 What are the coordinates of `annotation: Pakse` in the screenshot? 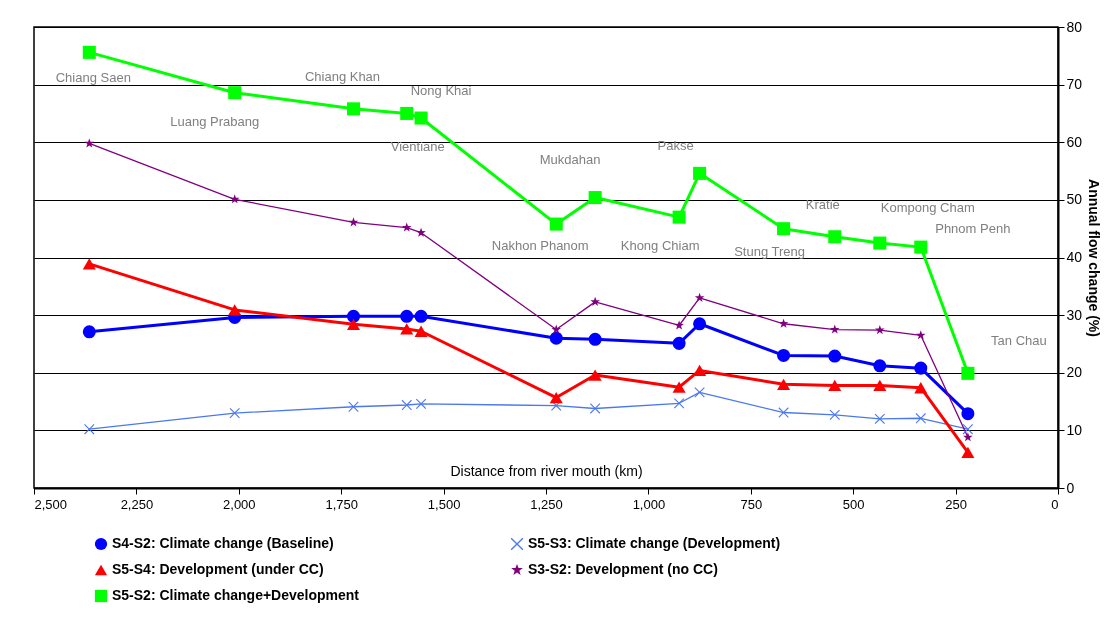 It's located at (675, 146).